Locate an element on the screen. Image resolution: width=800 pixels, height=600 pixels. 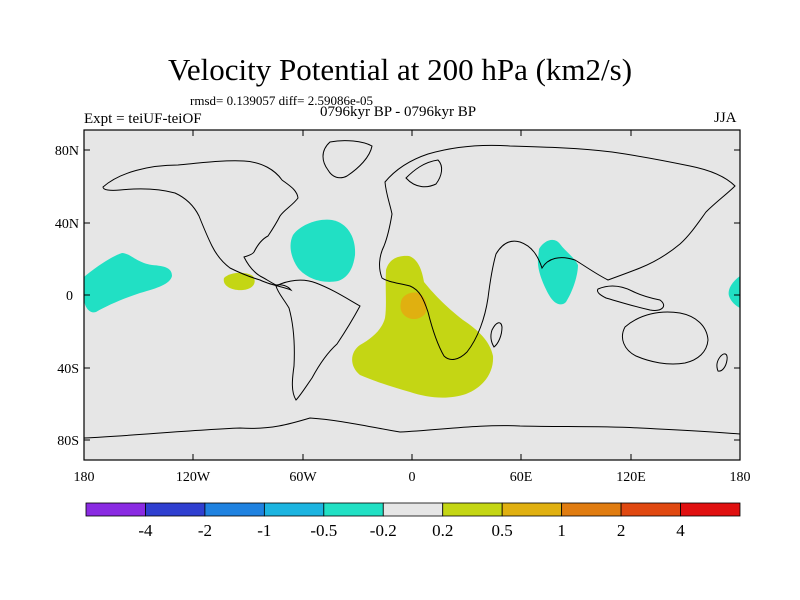
colorbar-level-label: 4 is located at coordinates (680, 530).